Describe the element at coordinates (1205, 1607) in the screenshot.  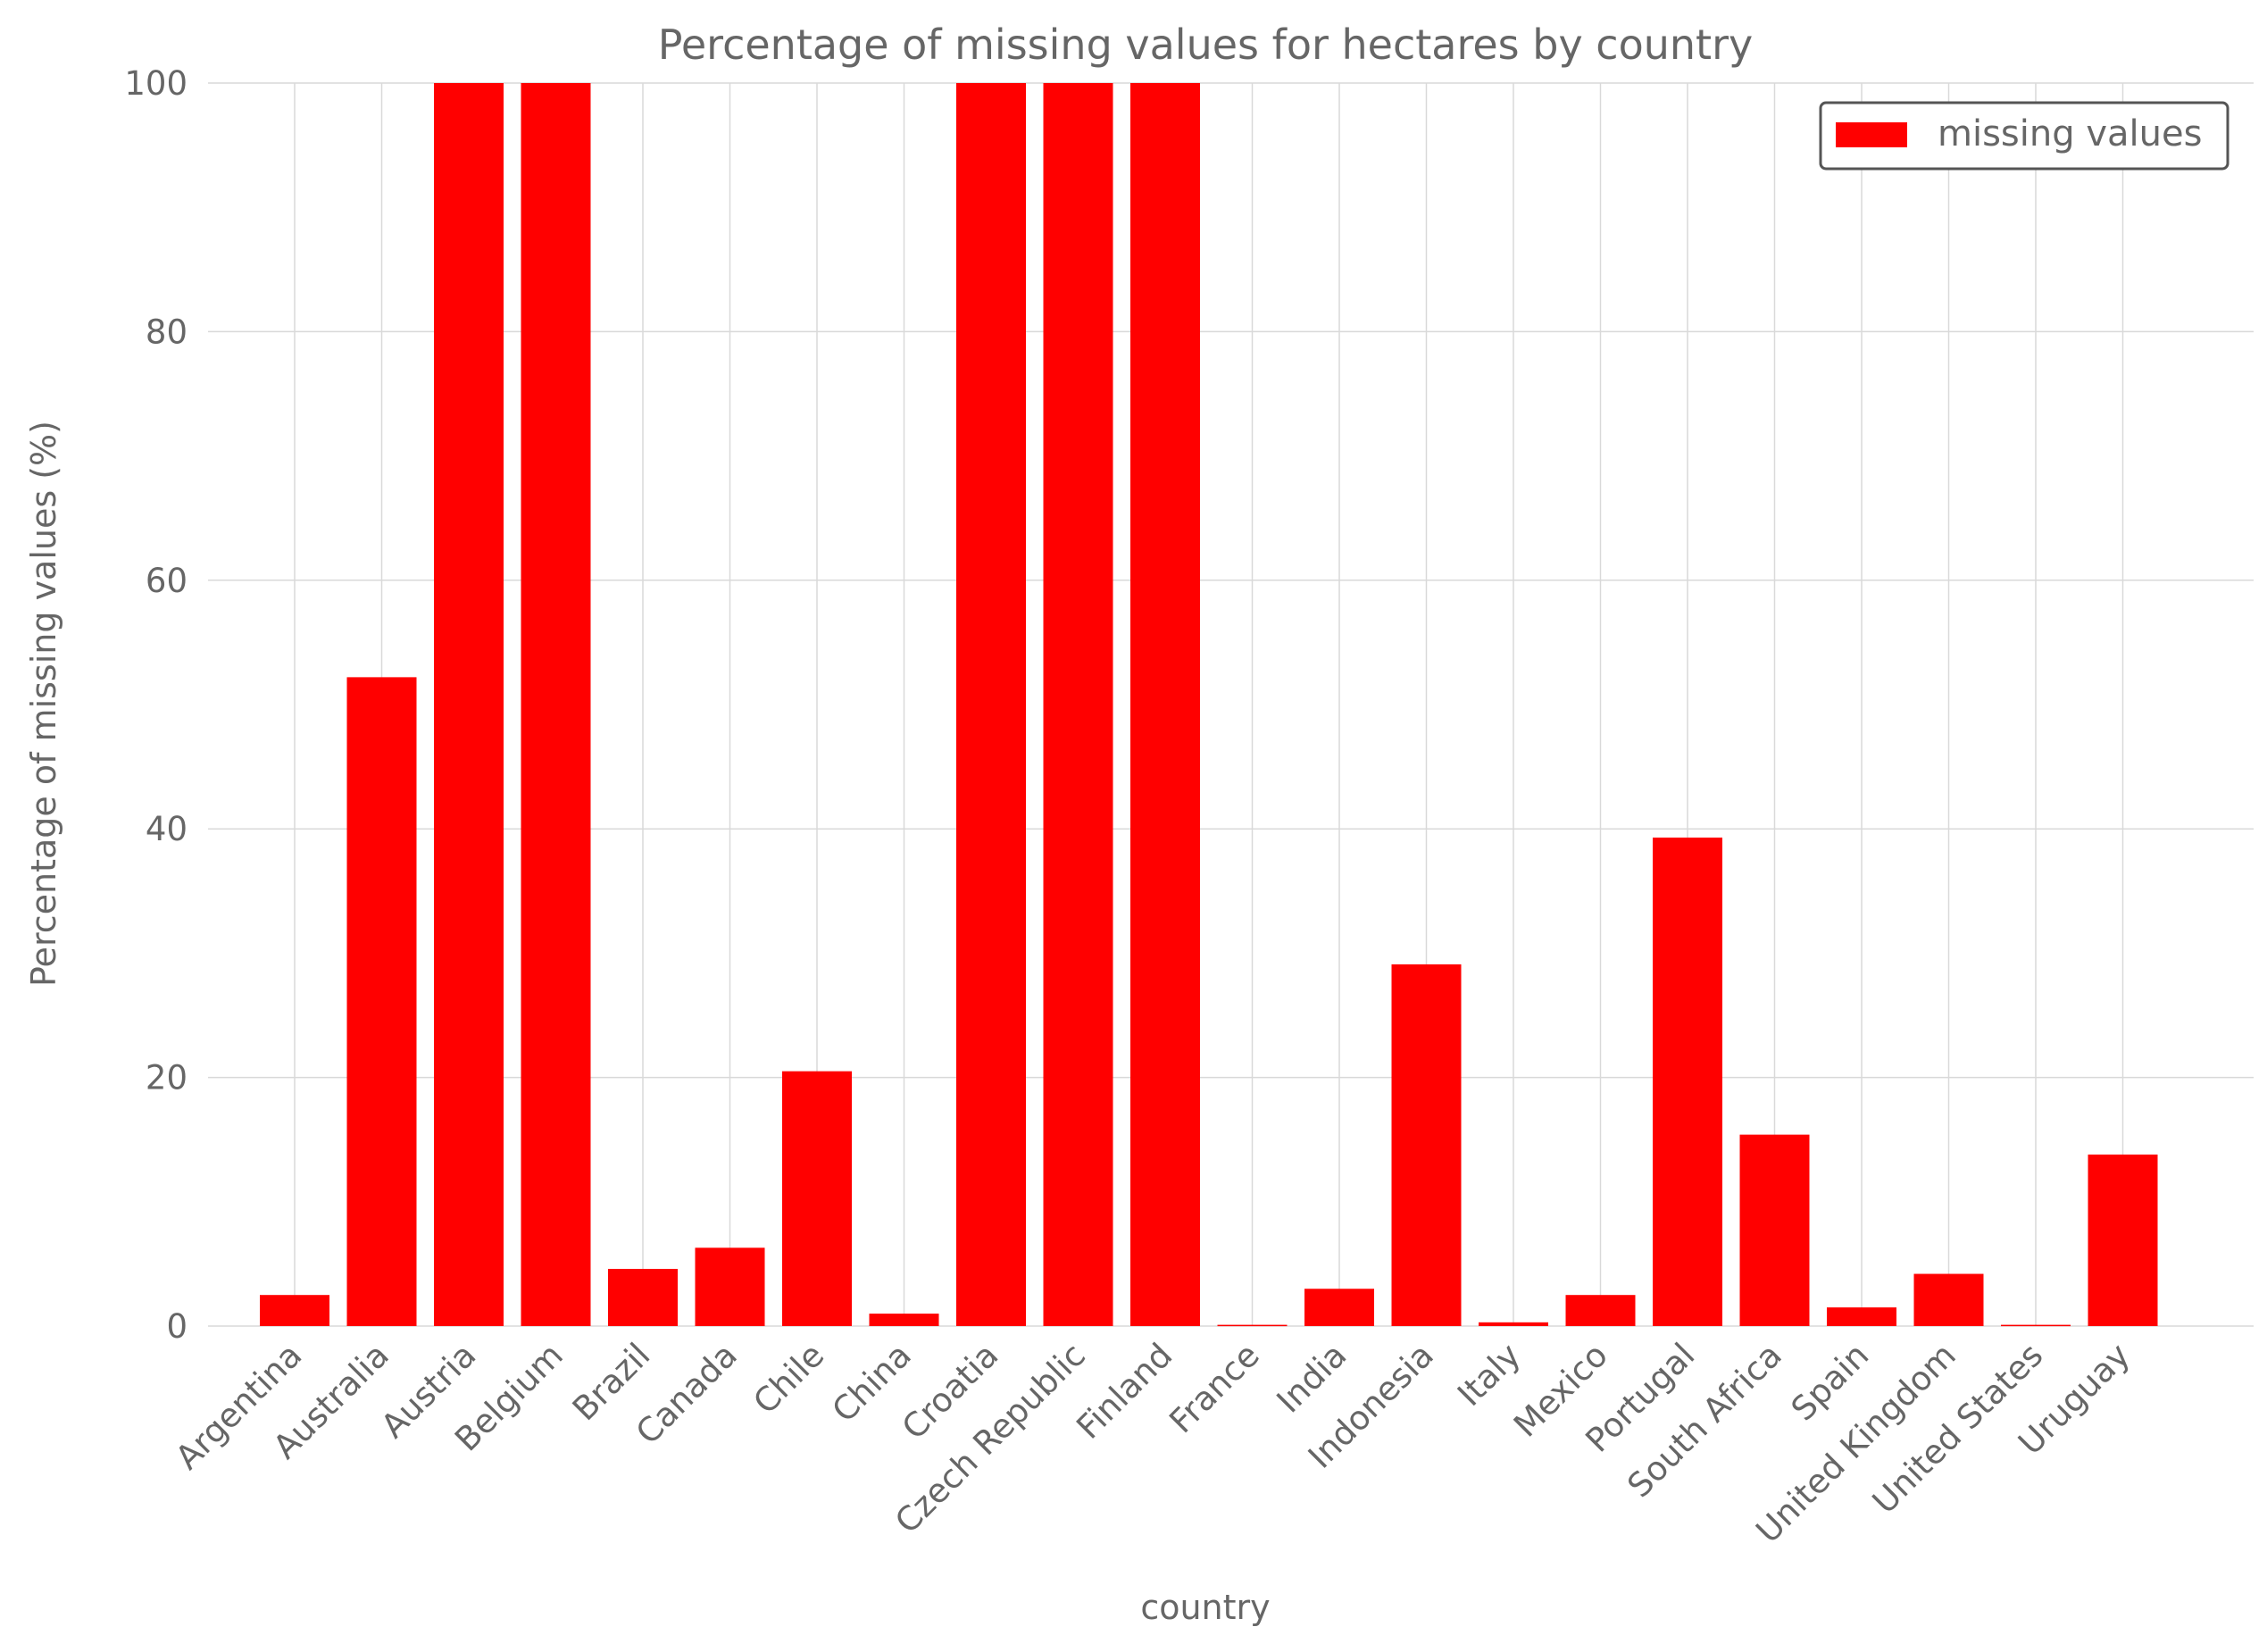
I see `x-axis-label: country` at that location.